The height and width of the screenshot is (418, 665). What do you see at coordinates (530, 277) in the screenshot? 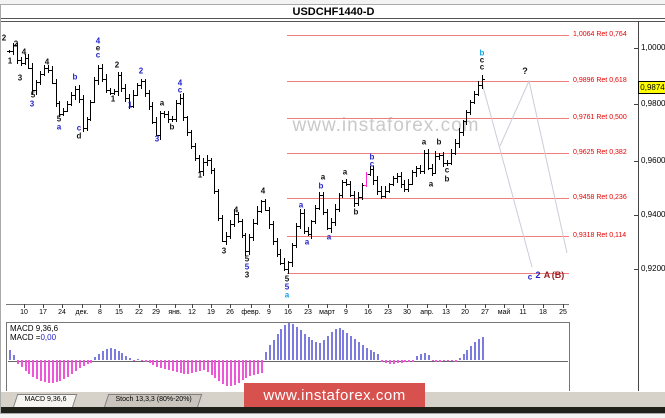
I see `wave-label: c` at bounding box center [530, 277].